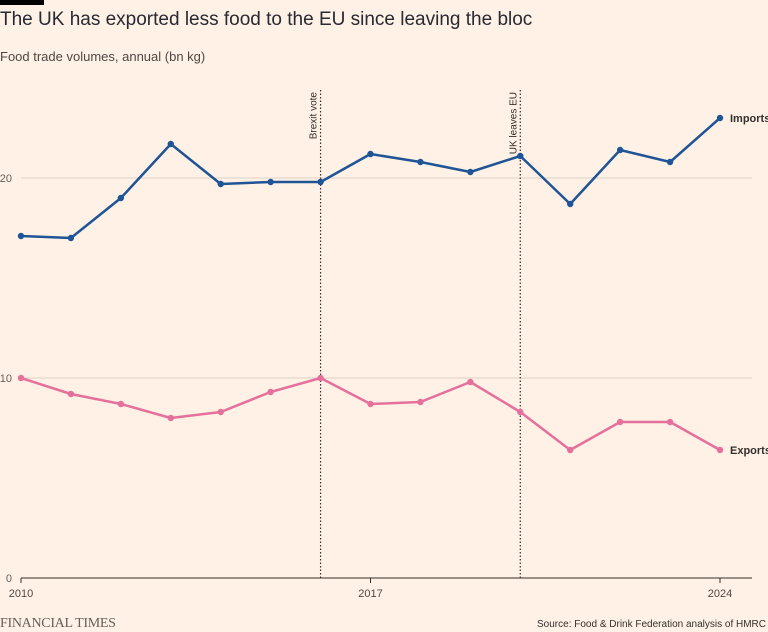 The height and width of the screenshot is (632, 768). I want to click on x-tick-label: 2010, so click(21, 594).